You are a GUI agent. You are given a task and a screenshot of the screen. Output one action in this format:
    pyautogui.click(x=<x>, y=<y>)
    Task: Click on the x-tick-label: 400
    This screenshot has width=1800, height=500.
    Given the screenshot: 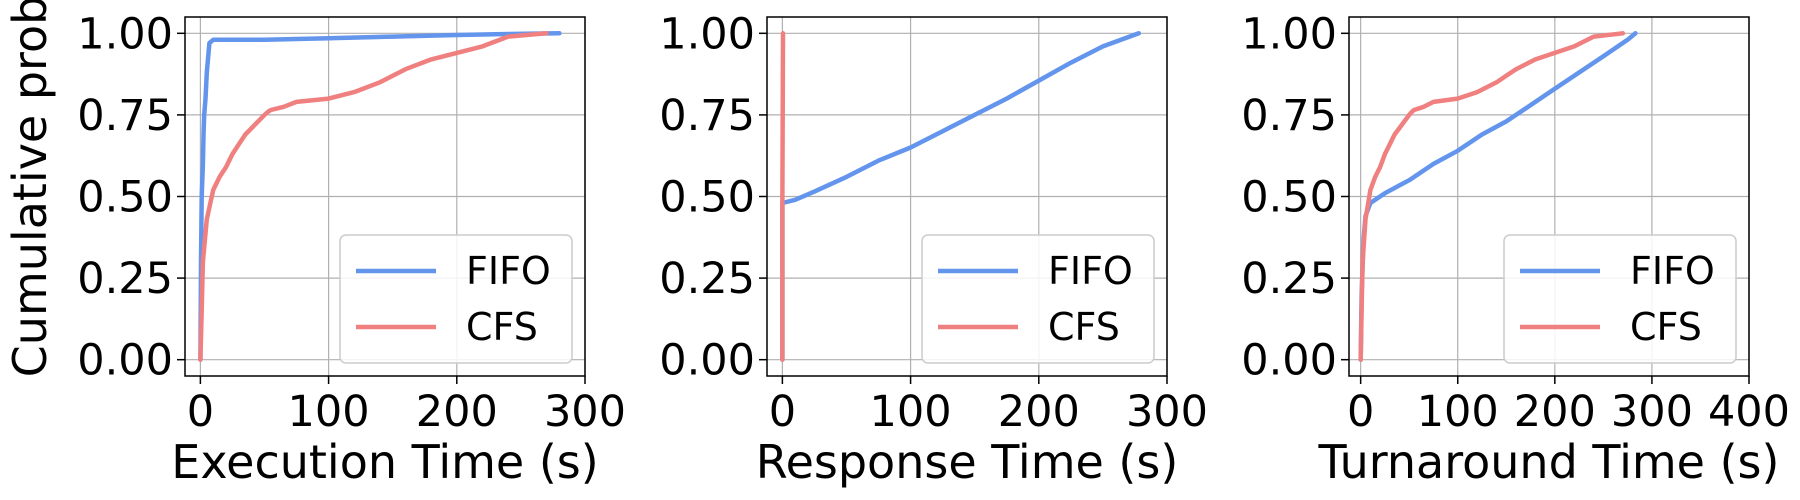 What is the action you would take?
    pyautogui.click(x=1749, y=412)
    